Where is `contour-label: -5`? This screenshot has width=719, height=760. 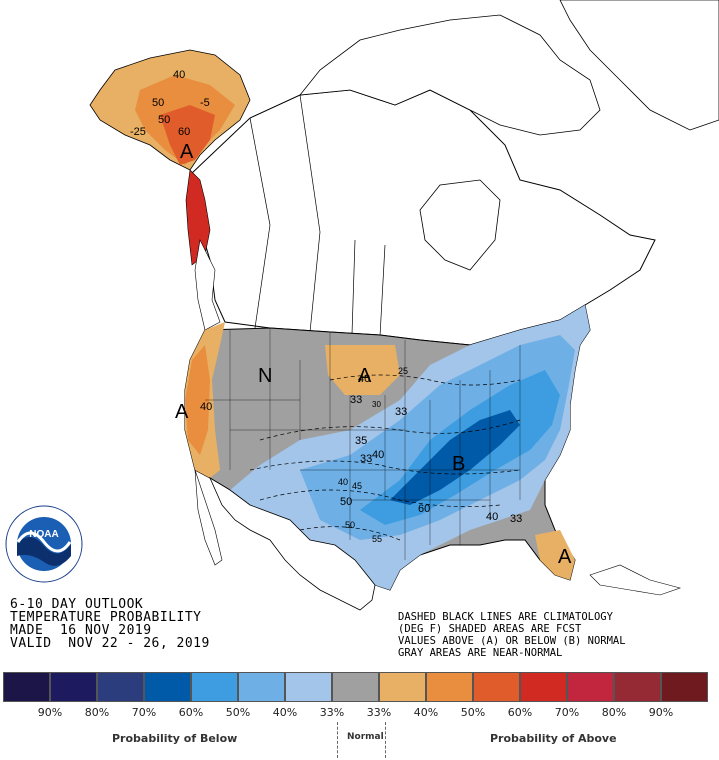 contour-label: -5 is located at coordinates (205, 103).